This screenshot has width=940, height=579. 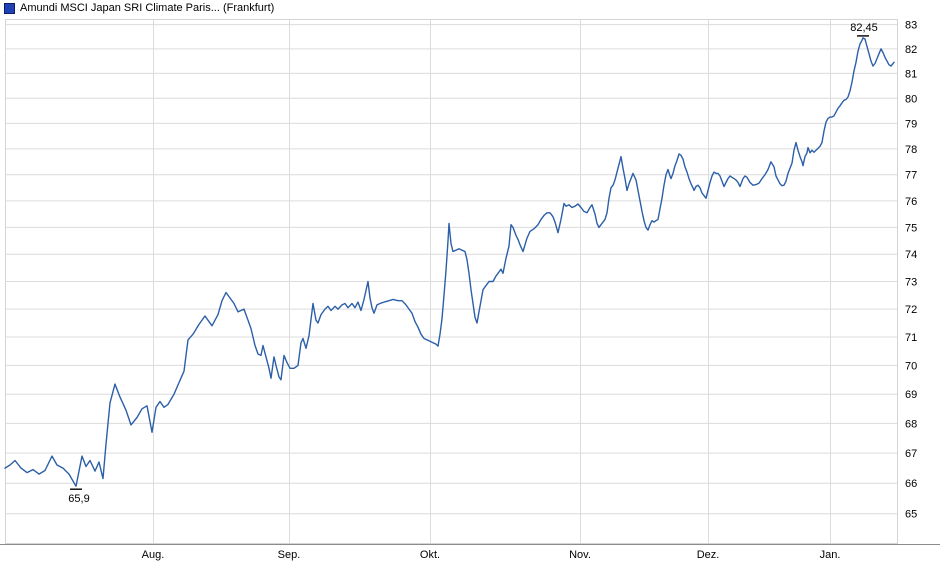 What do you see at coordinates (289, 555) in the screenshot?
I see `x-axis-tick-label: Sep.` at bounding box center [289, 555].